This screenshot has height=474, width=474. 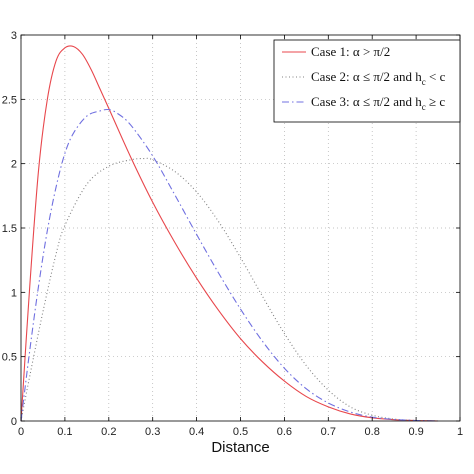 What do you see at coordinates (9, 358) in the screenshot?
I see `y-tick-label: 0.5` at bounding box center [9, 358].